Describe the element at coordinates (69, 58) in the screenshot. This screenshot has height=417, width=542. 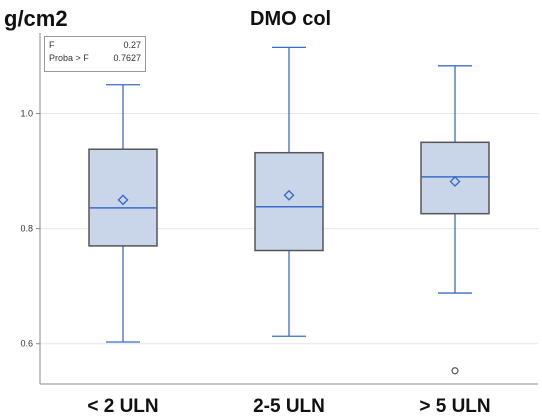
I see `stats-key: Proba > F` at that location.